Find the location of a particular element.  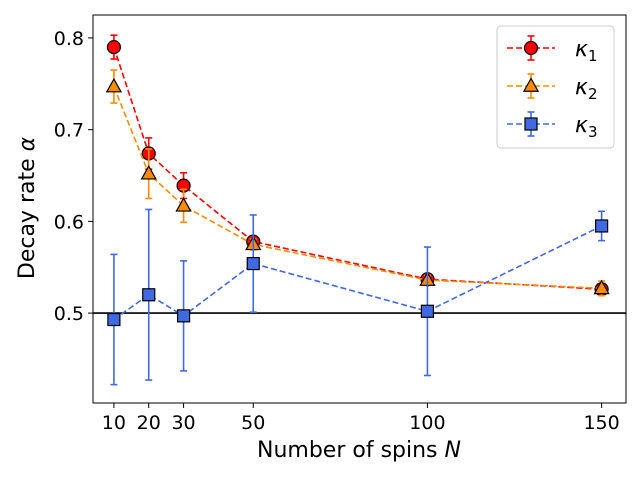

legend-entry: κ3 is located at coordinates (552, 126).